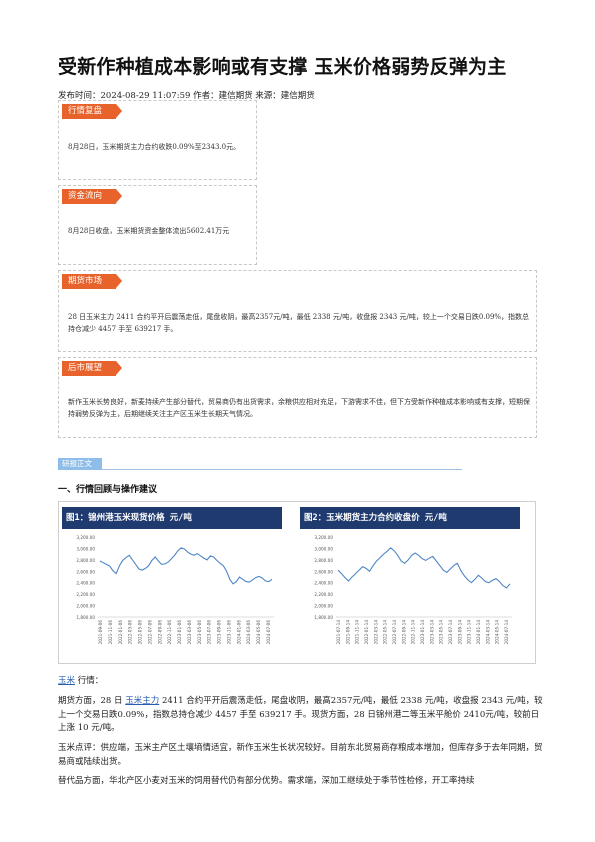  Describe the element at coordinates (92, 196) in the screenshot. I see `tag-fund-flow: 资金流向` at that location.